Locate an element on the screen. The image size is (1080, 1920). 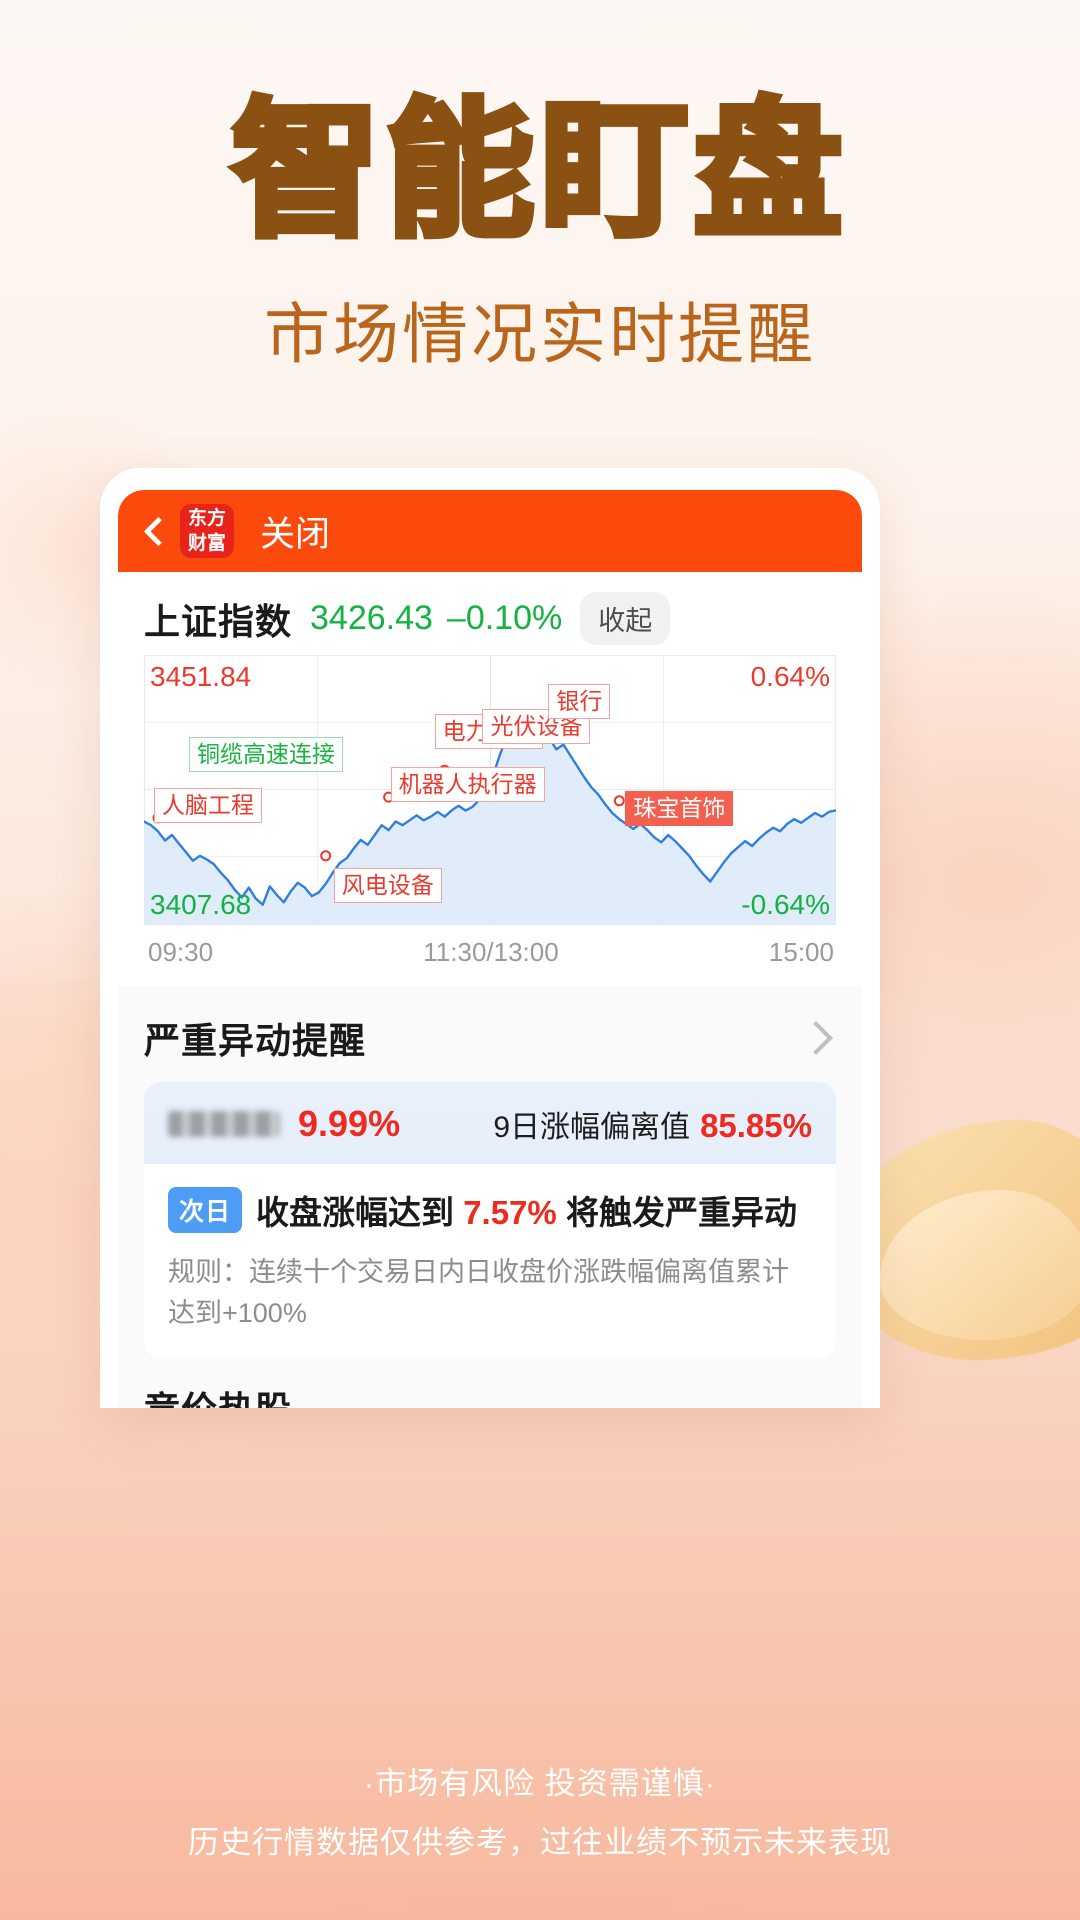
time-tick-0: 09:30 is located at coordinates (181, 952).